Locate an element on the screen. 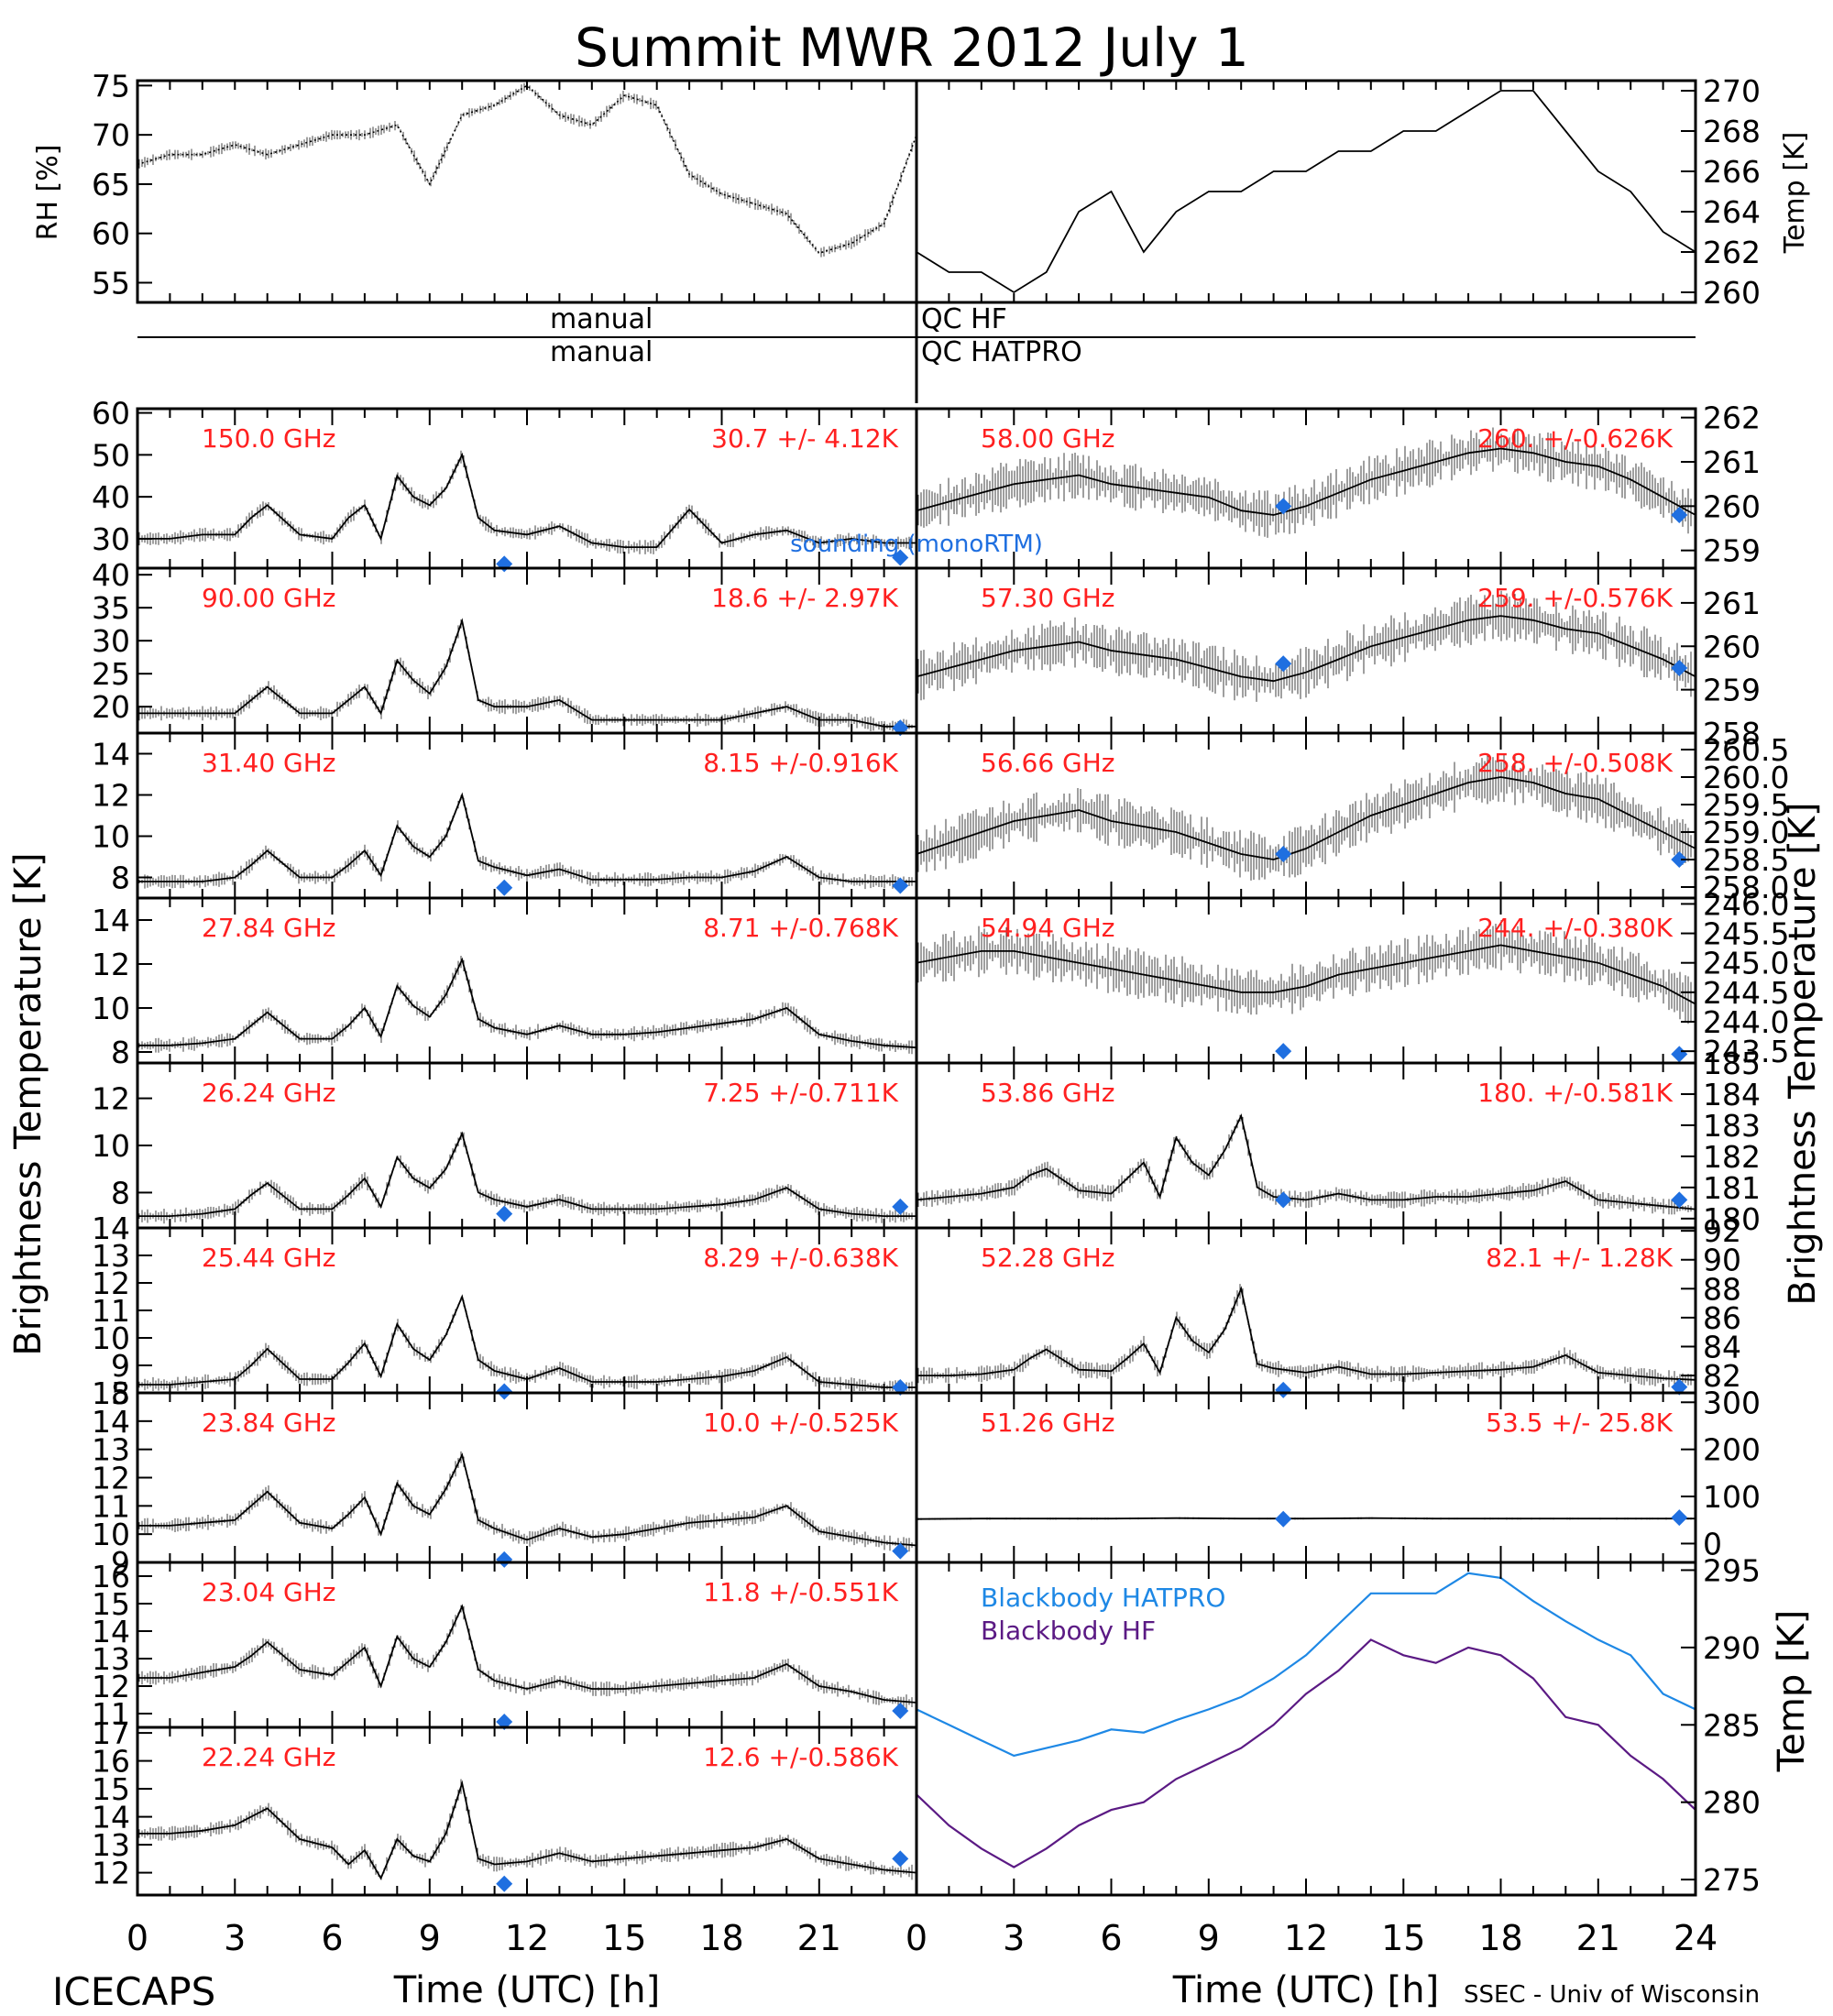  y-tick-label: 244.5 is located at coordinates (1746, 993).